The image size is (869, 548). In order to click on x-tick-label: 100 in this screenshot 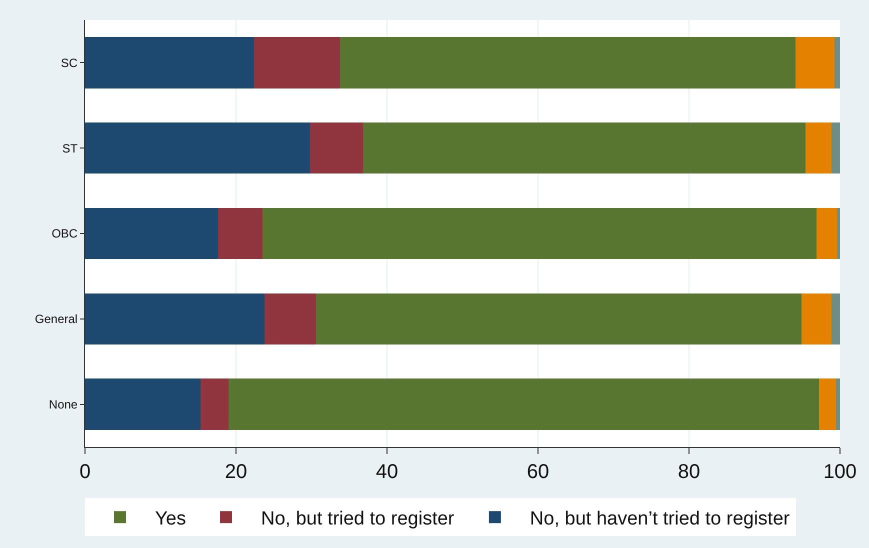, I will do `click(840, 472)`.